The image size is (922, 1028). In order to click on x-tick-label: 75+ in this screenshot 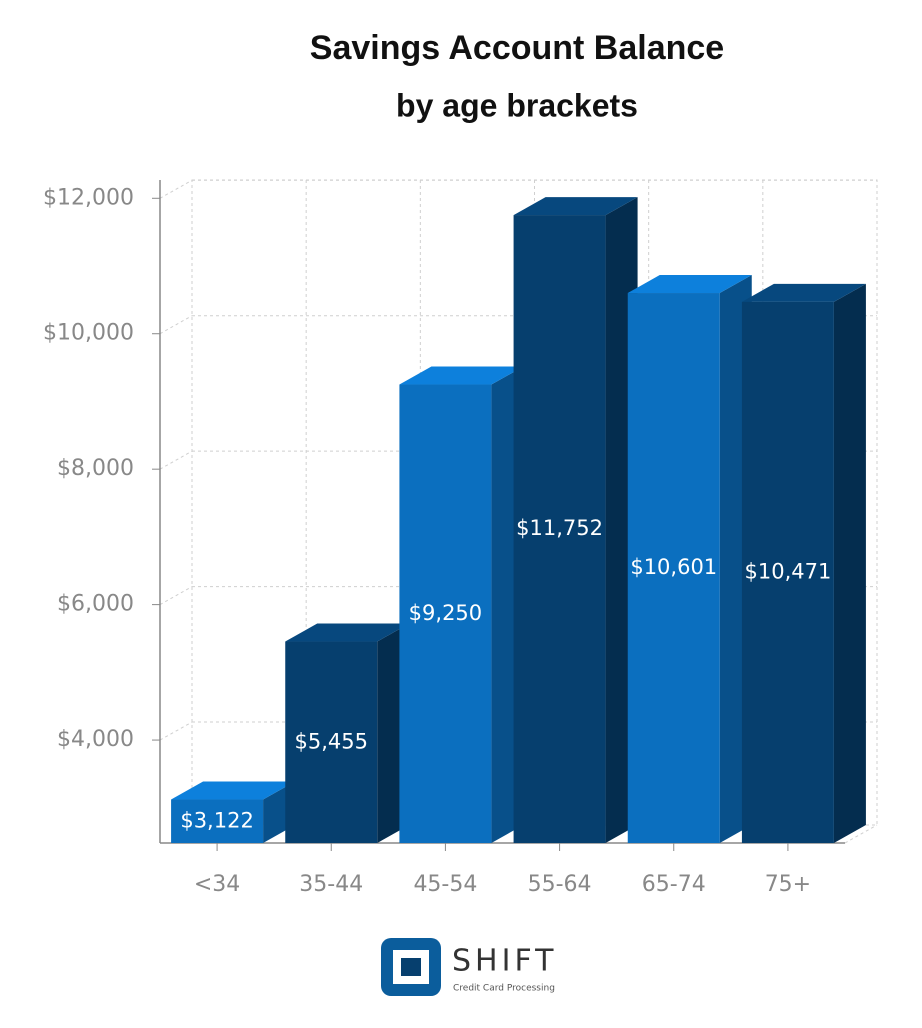, I will do `click(788, 884)`.